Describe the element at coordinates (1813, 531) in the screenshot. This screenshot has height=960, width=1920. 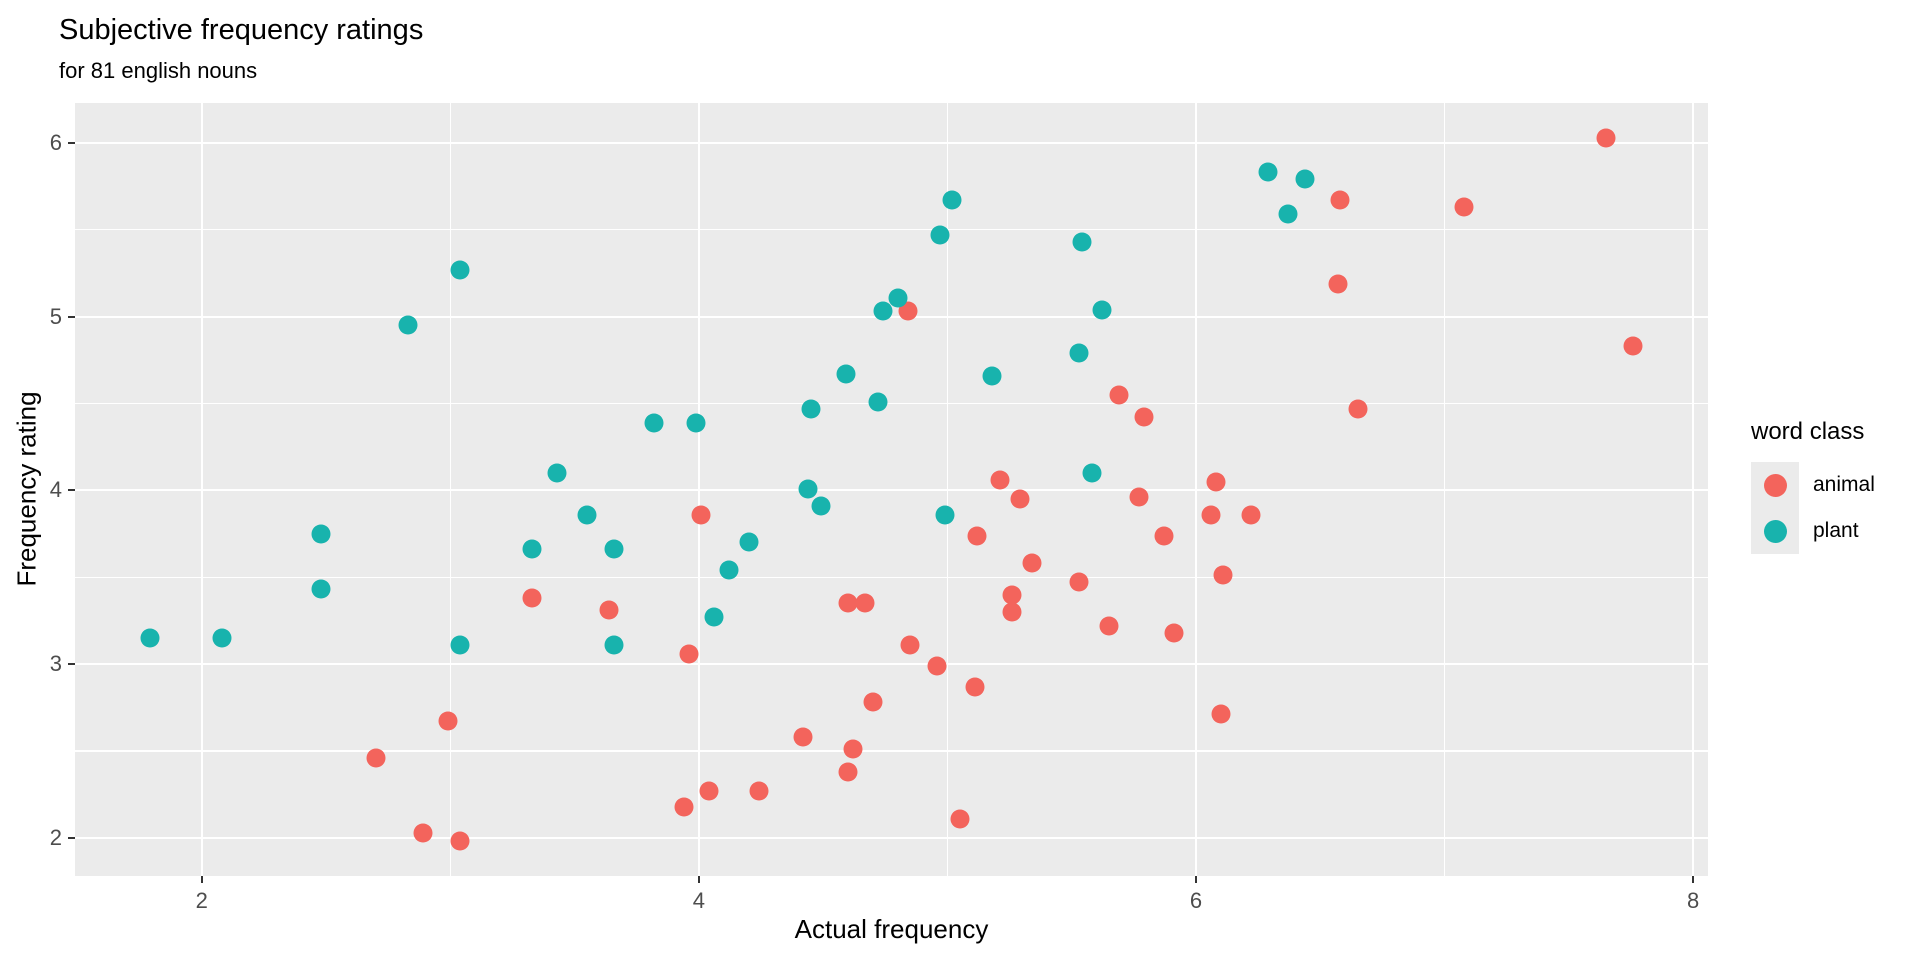
I see `legend-item-plant: plant` at that location.